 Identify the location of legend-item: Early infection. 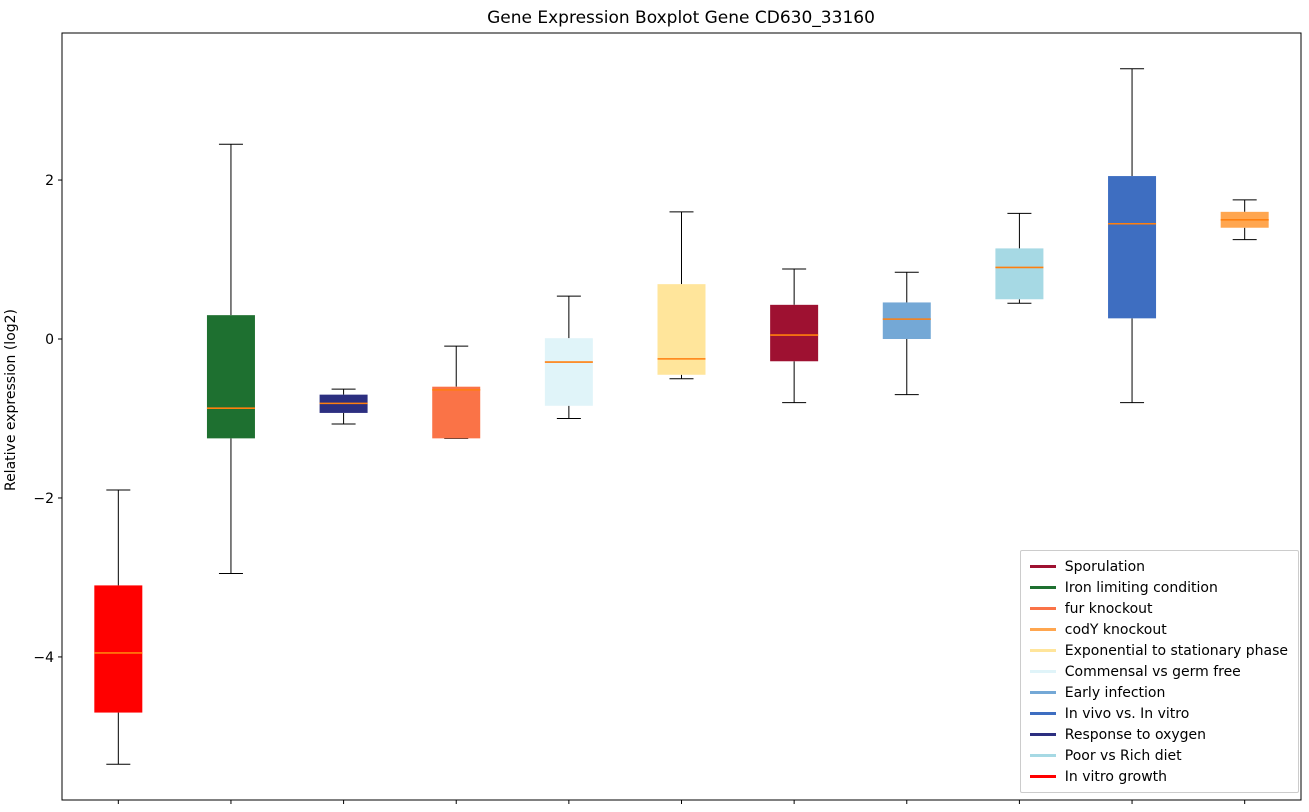
(1158, 692).